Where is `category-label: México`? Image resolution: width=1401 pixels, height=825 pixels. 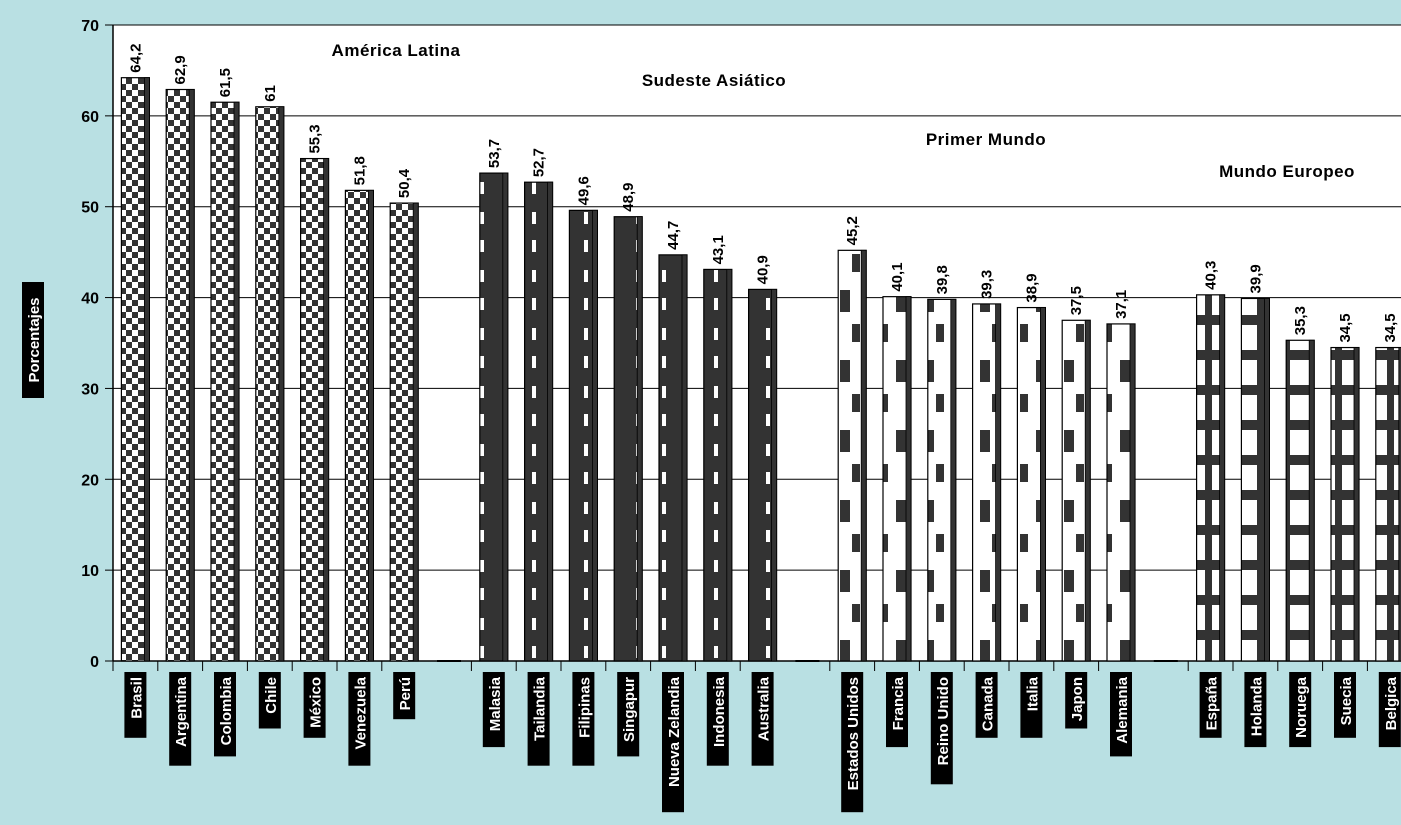
category-label: México is located at coordinates (316, 702).